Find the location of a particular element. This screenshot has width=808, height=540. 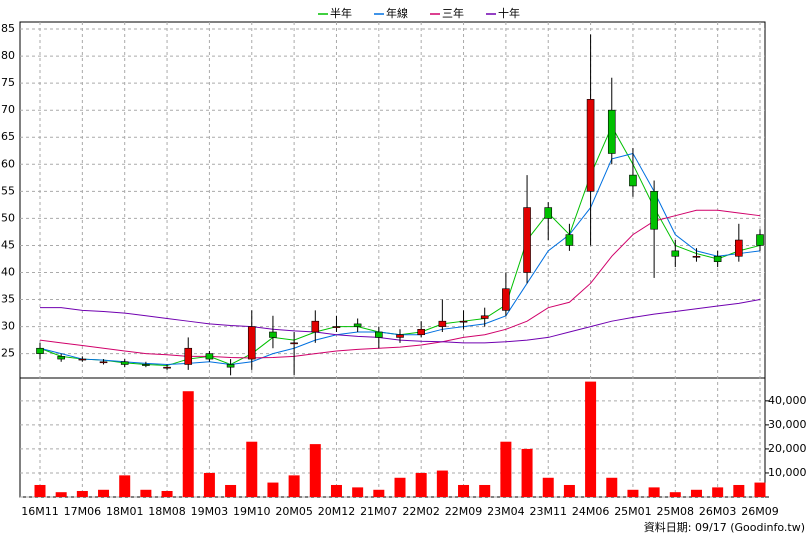

x-tick-label: 18M01 is located at coordinates (125, 511).